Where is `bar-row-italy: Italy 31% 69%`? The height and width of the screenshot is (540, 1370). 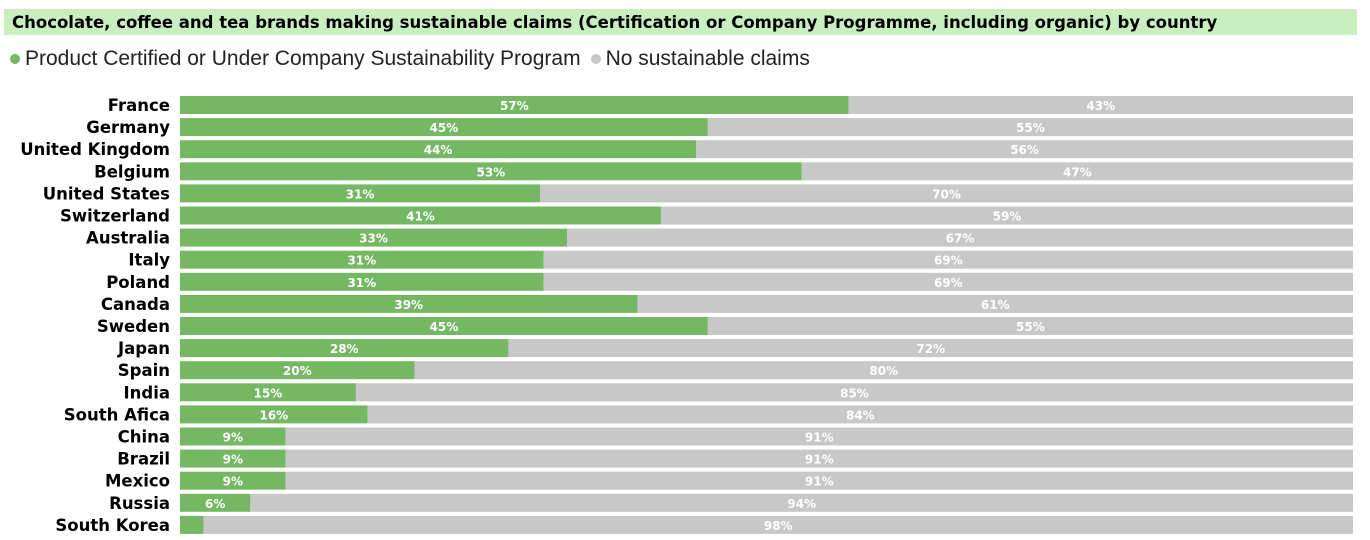 bar-row-italy: Italy 31% 69% is located at coordinates (740, 260).